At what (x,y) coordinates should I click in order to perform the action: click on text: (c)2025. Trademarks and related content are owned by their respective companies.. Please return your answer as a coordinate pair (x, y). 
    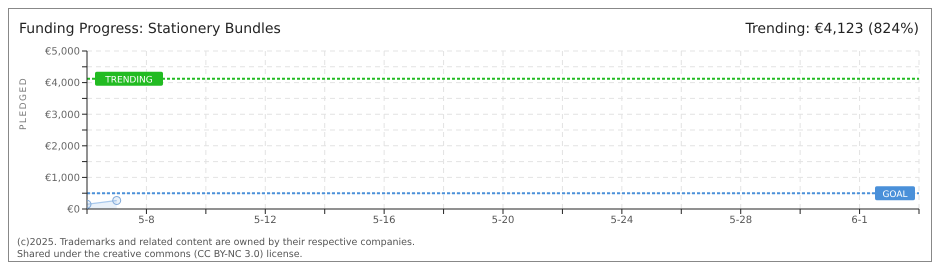
    Looking at the image, I should click on (216, 243).